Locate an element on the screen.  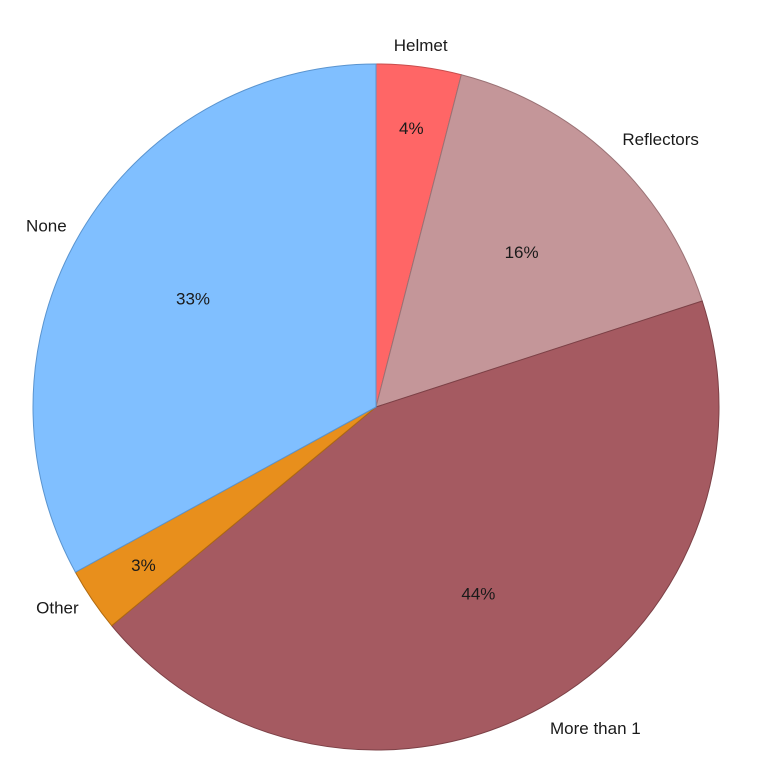
category-label-helmet: Helmet is located at coordinates (421, 45).